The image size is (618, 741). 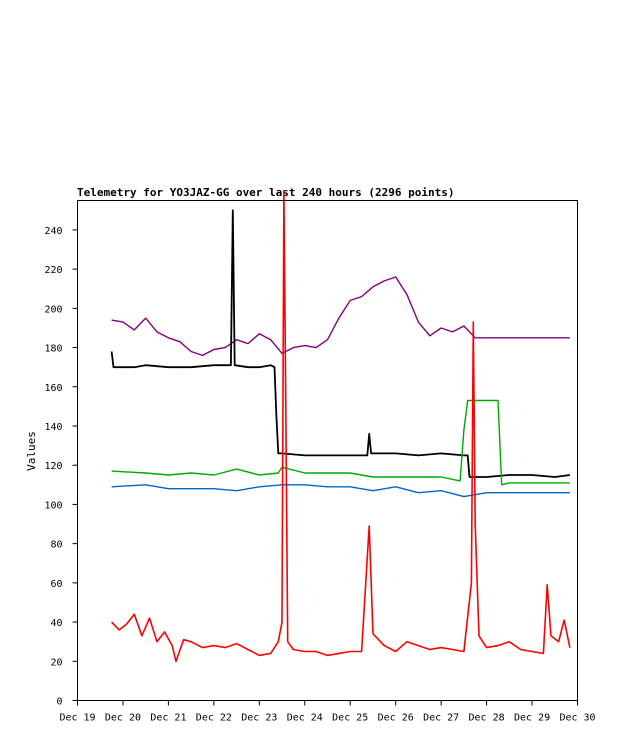 What do you see at coordinates (56, 662) in the screenshot?
I see `y-tick-label: 20` at bounding box center [56, 662].